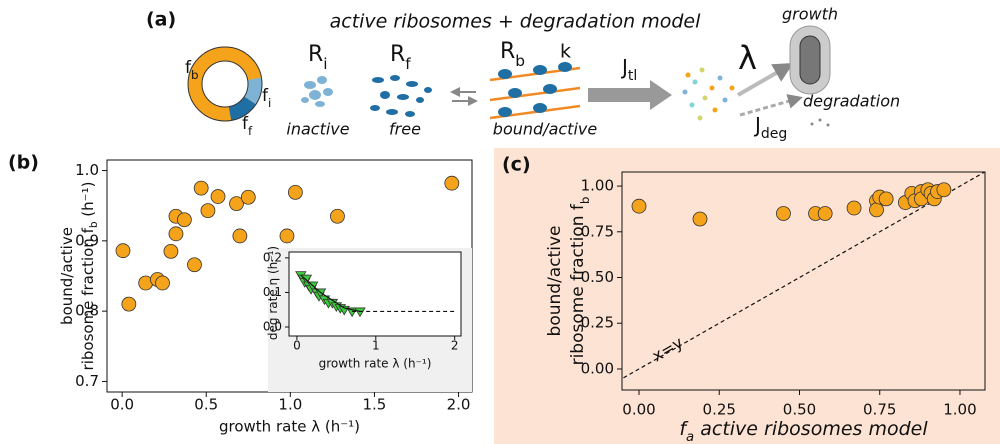 The image size is (1000, 444). I want to click on x-tick-label: 1, so click(376, 346).